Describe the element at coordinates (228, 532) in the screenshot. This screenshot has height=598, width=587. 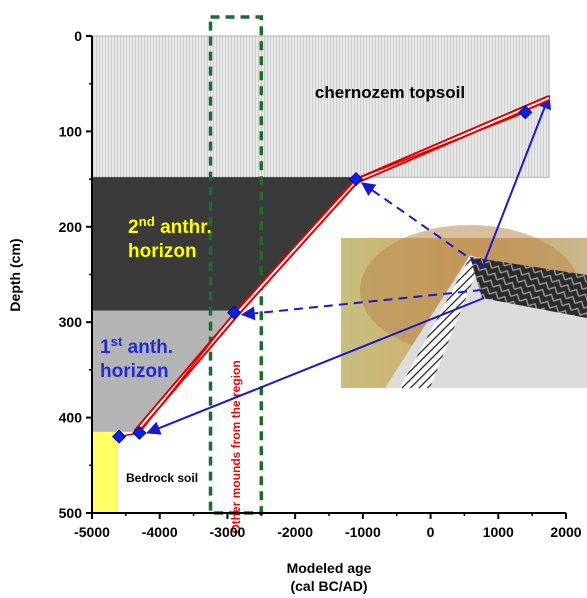
I see `x-tick-label: -3000` at that location.